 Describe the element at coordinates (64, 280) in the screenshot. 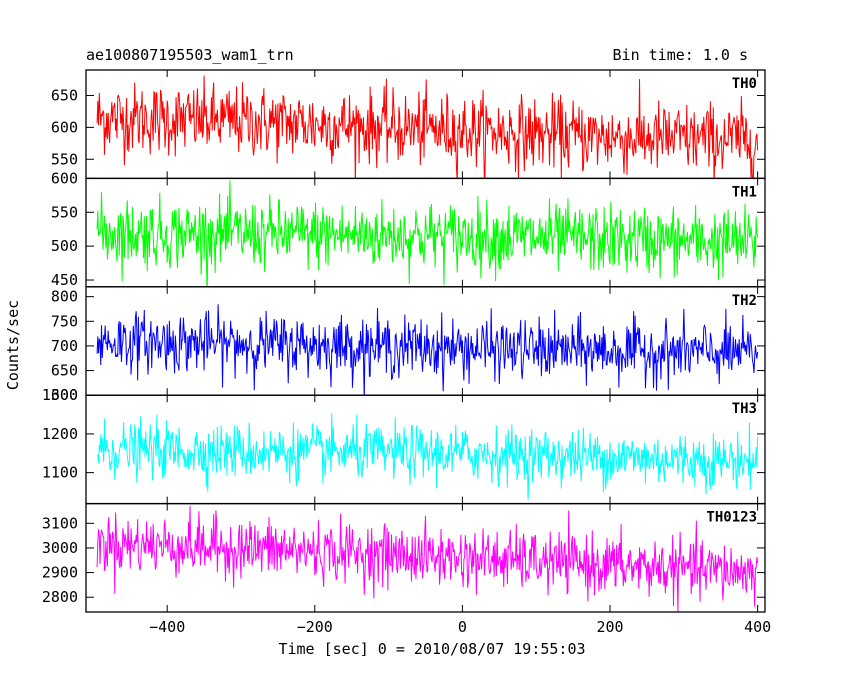

I see `y-tick-label: 450` at that location.